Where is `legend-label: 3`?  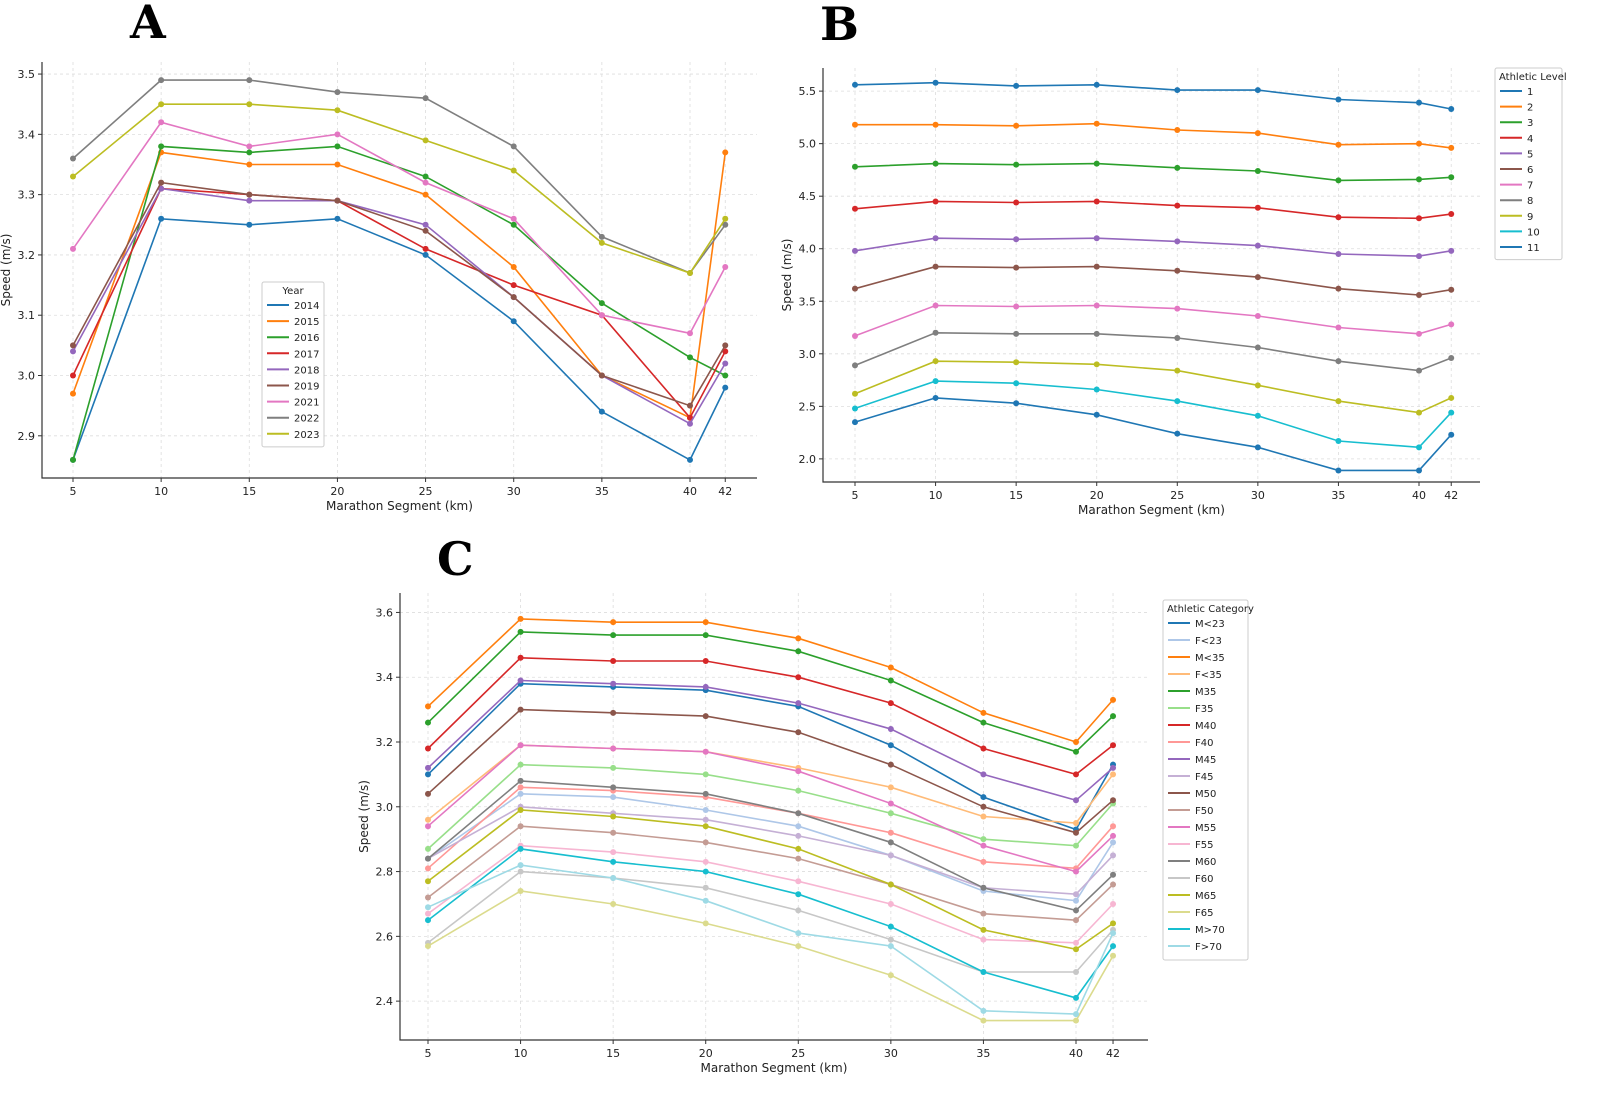
legend-label: 3 is located at coordinates (1530, 123).